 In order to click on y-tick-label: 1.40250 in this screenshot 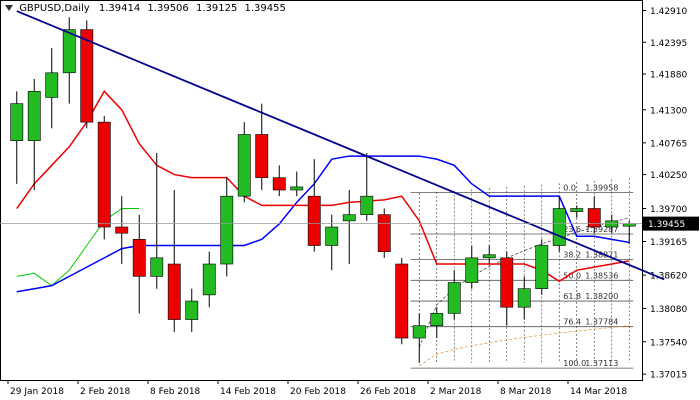, I will do `click(668, 176)`.